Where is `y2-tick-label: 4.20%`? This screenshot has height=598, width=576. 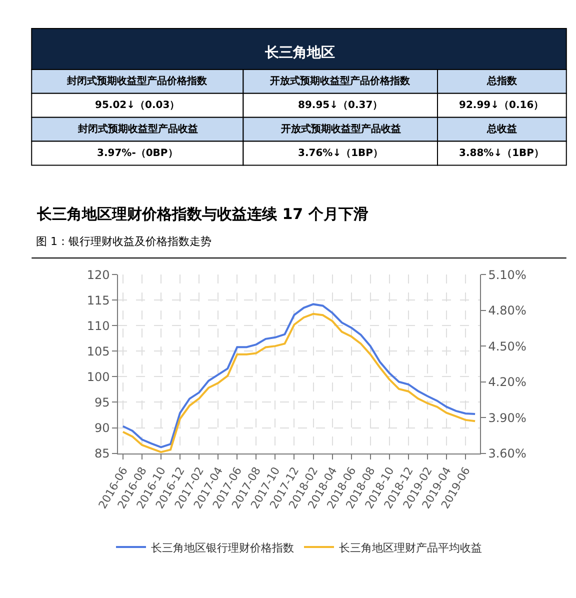 y2-tick-label: 4.20% is located at coordinates (507, 382).